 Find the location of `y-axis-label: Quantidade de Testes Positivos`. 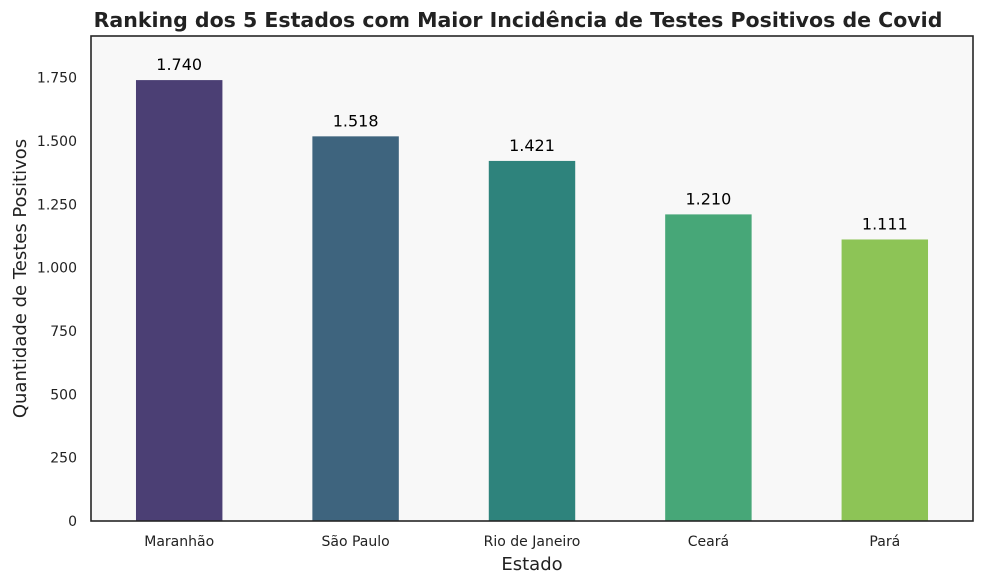

y-axis-label: Quantidade de Testes Positivos is located at coordinates (20, 278).